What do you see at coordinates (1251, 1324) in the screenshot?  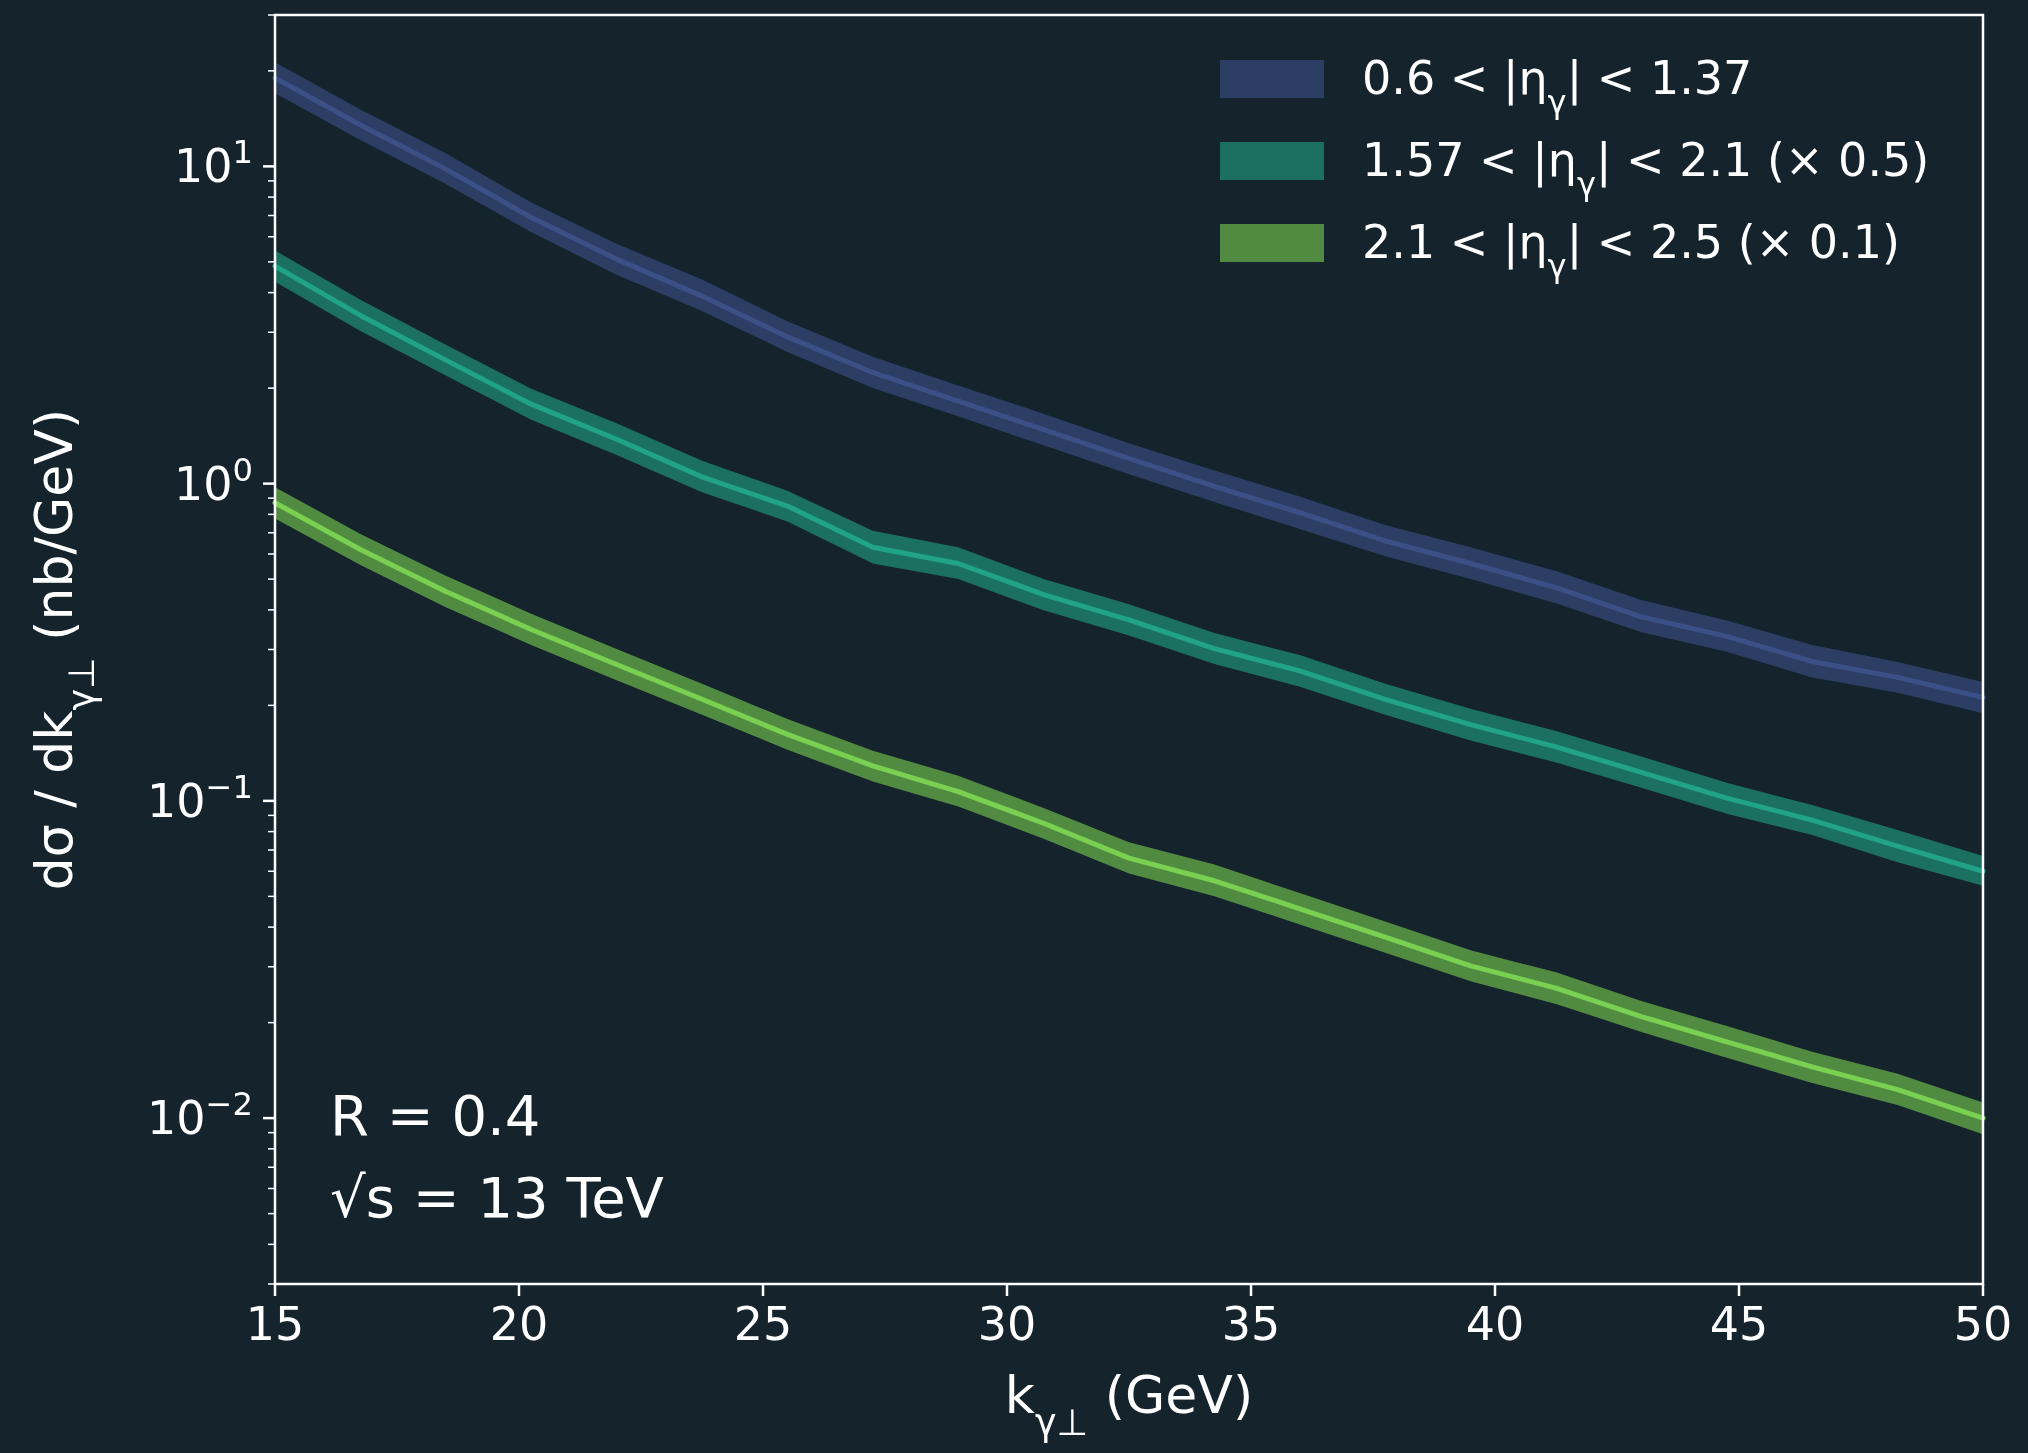 I see `x-tick-label: 35` at bounding box center [1251, 1324].